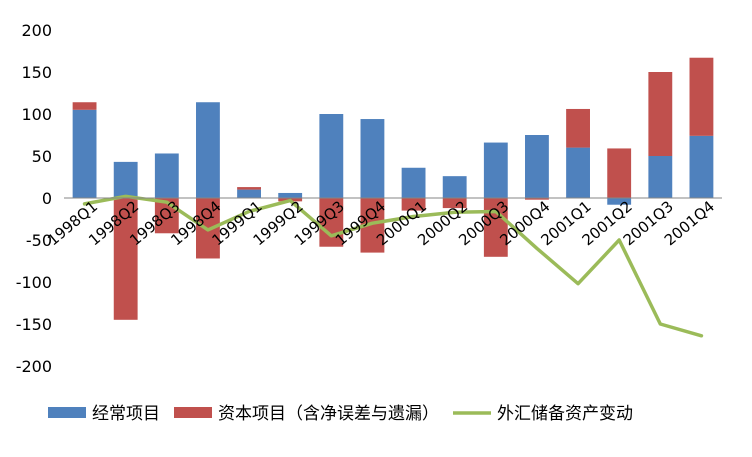 Image resolution: width=752 pixels, height=457 pixels. Describe the element at coordinates (47, 198) in the screenshot. I see `y-tick-label: 0` at that location.